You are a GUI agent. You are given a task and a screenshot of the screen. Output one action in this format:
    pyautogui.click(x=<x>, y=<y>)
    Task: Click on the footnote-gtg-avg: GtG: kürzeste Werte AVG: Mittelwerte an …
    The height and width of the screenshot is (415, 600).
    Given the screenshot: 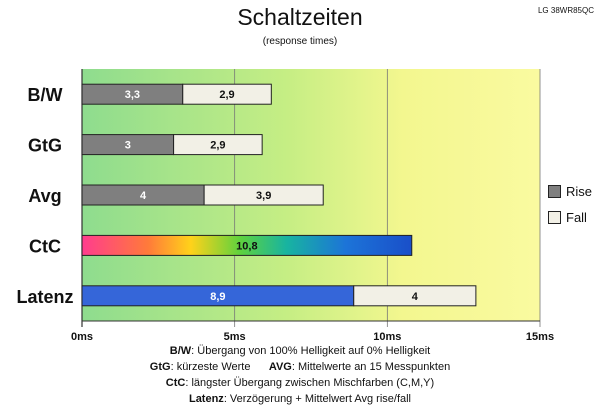 What is the action you would take?
    pyautogui.click(x=300, y=367)
    